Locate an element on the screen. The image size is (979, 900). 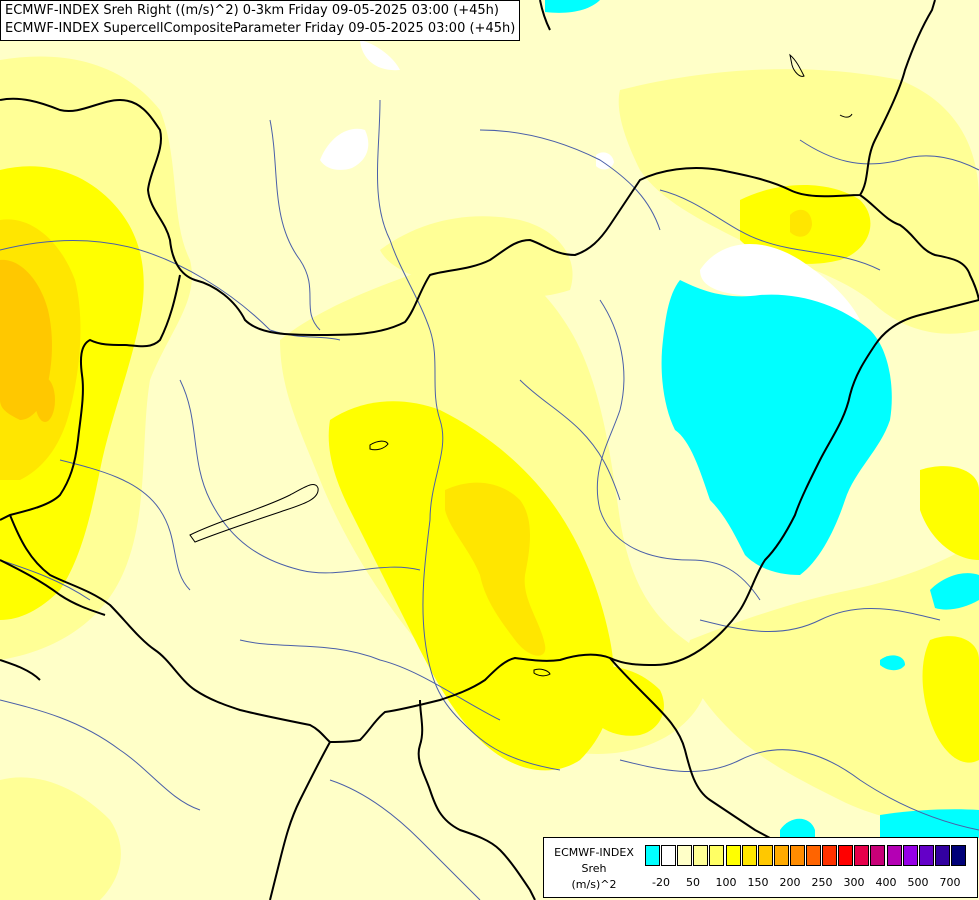
legend-tick-label: 250 is located at coordinates (822, 882).